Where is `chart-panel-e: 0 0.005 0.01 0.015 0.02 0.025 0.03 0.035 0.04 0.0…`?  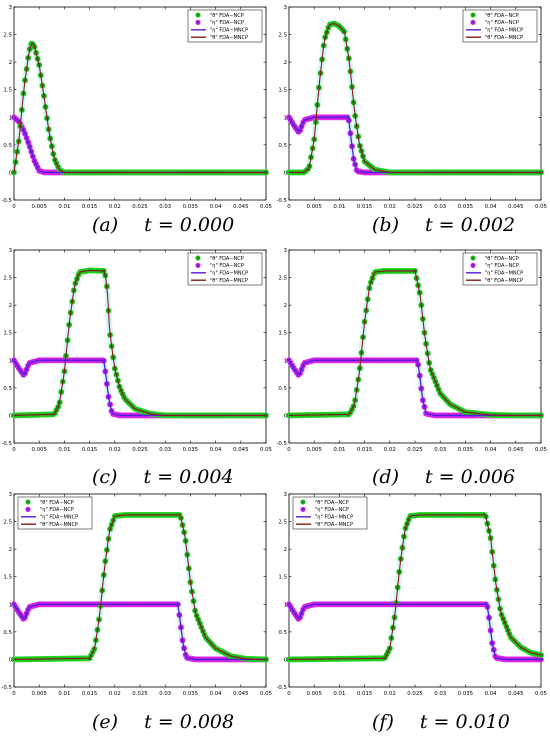
chart-panel-e: 0 0.005 0.01 0.015 0.02 0.025 0.03 0.035 0.04 0.0… is located at coordinates (136, 594).